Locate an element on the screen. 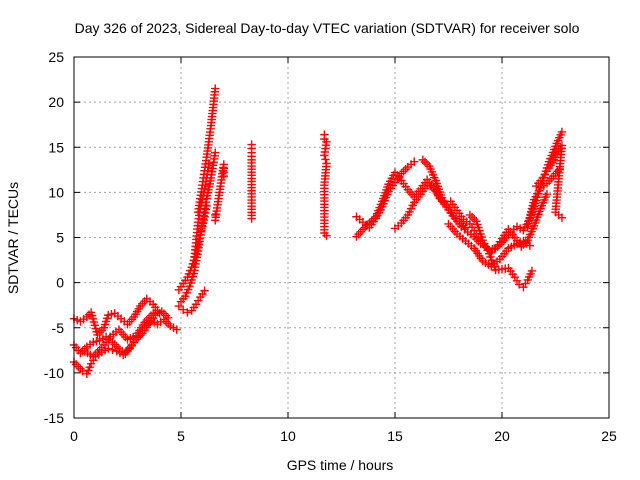 This screenshot has height=480, width=640. y-tick-label: 25 is located at coordinates (56, 57).